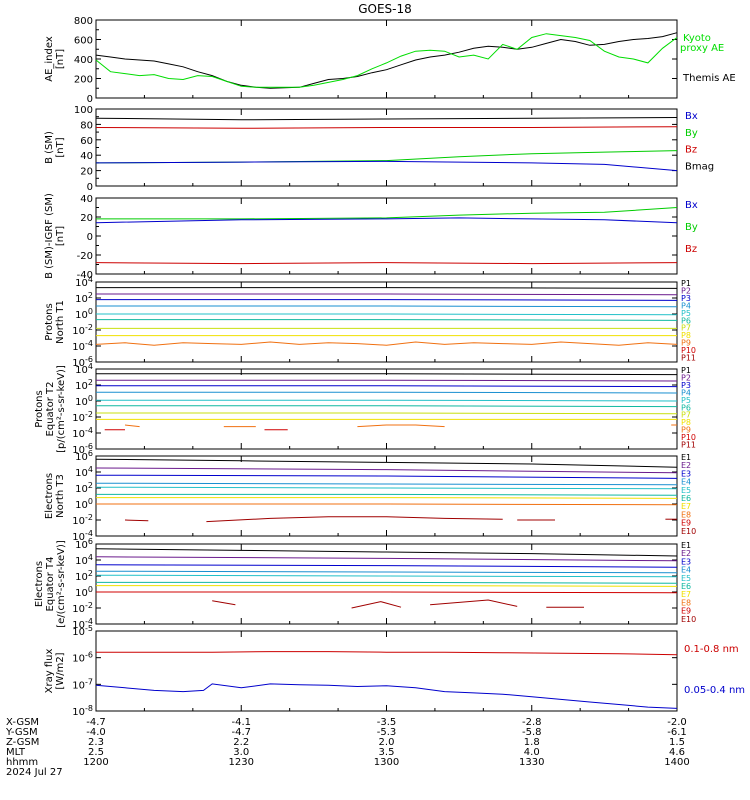  Describe the element at coordinates (55, 496) in the screenshot. I see `y-axis-label: ElectronsNorth T3` at that location.